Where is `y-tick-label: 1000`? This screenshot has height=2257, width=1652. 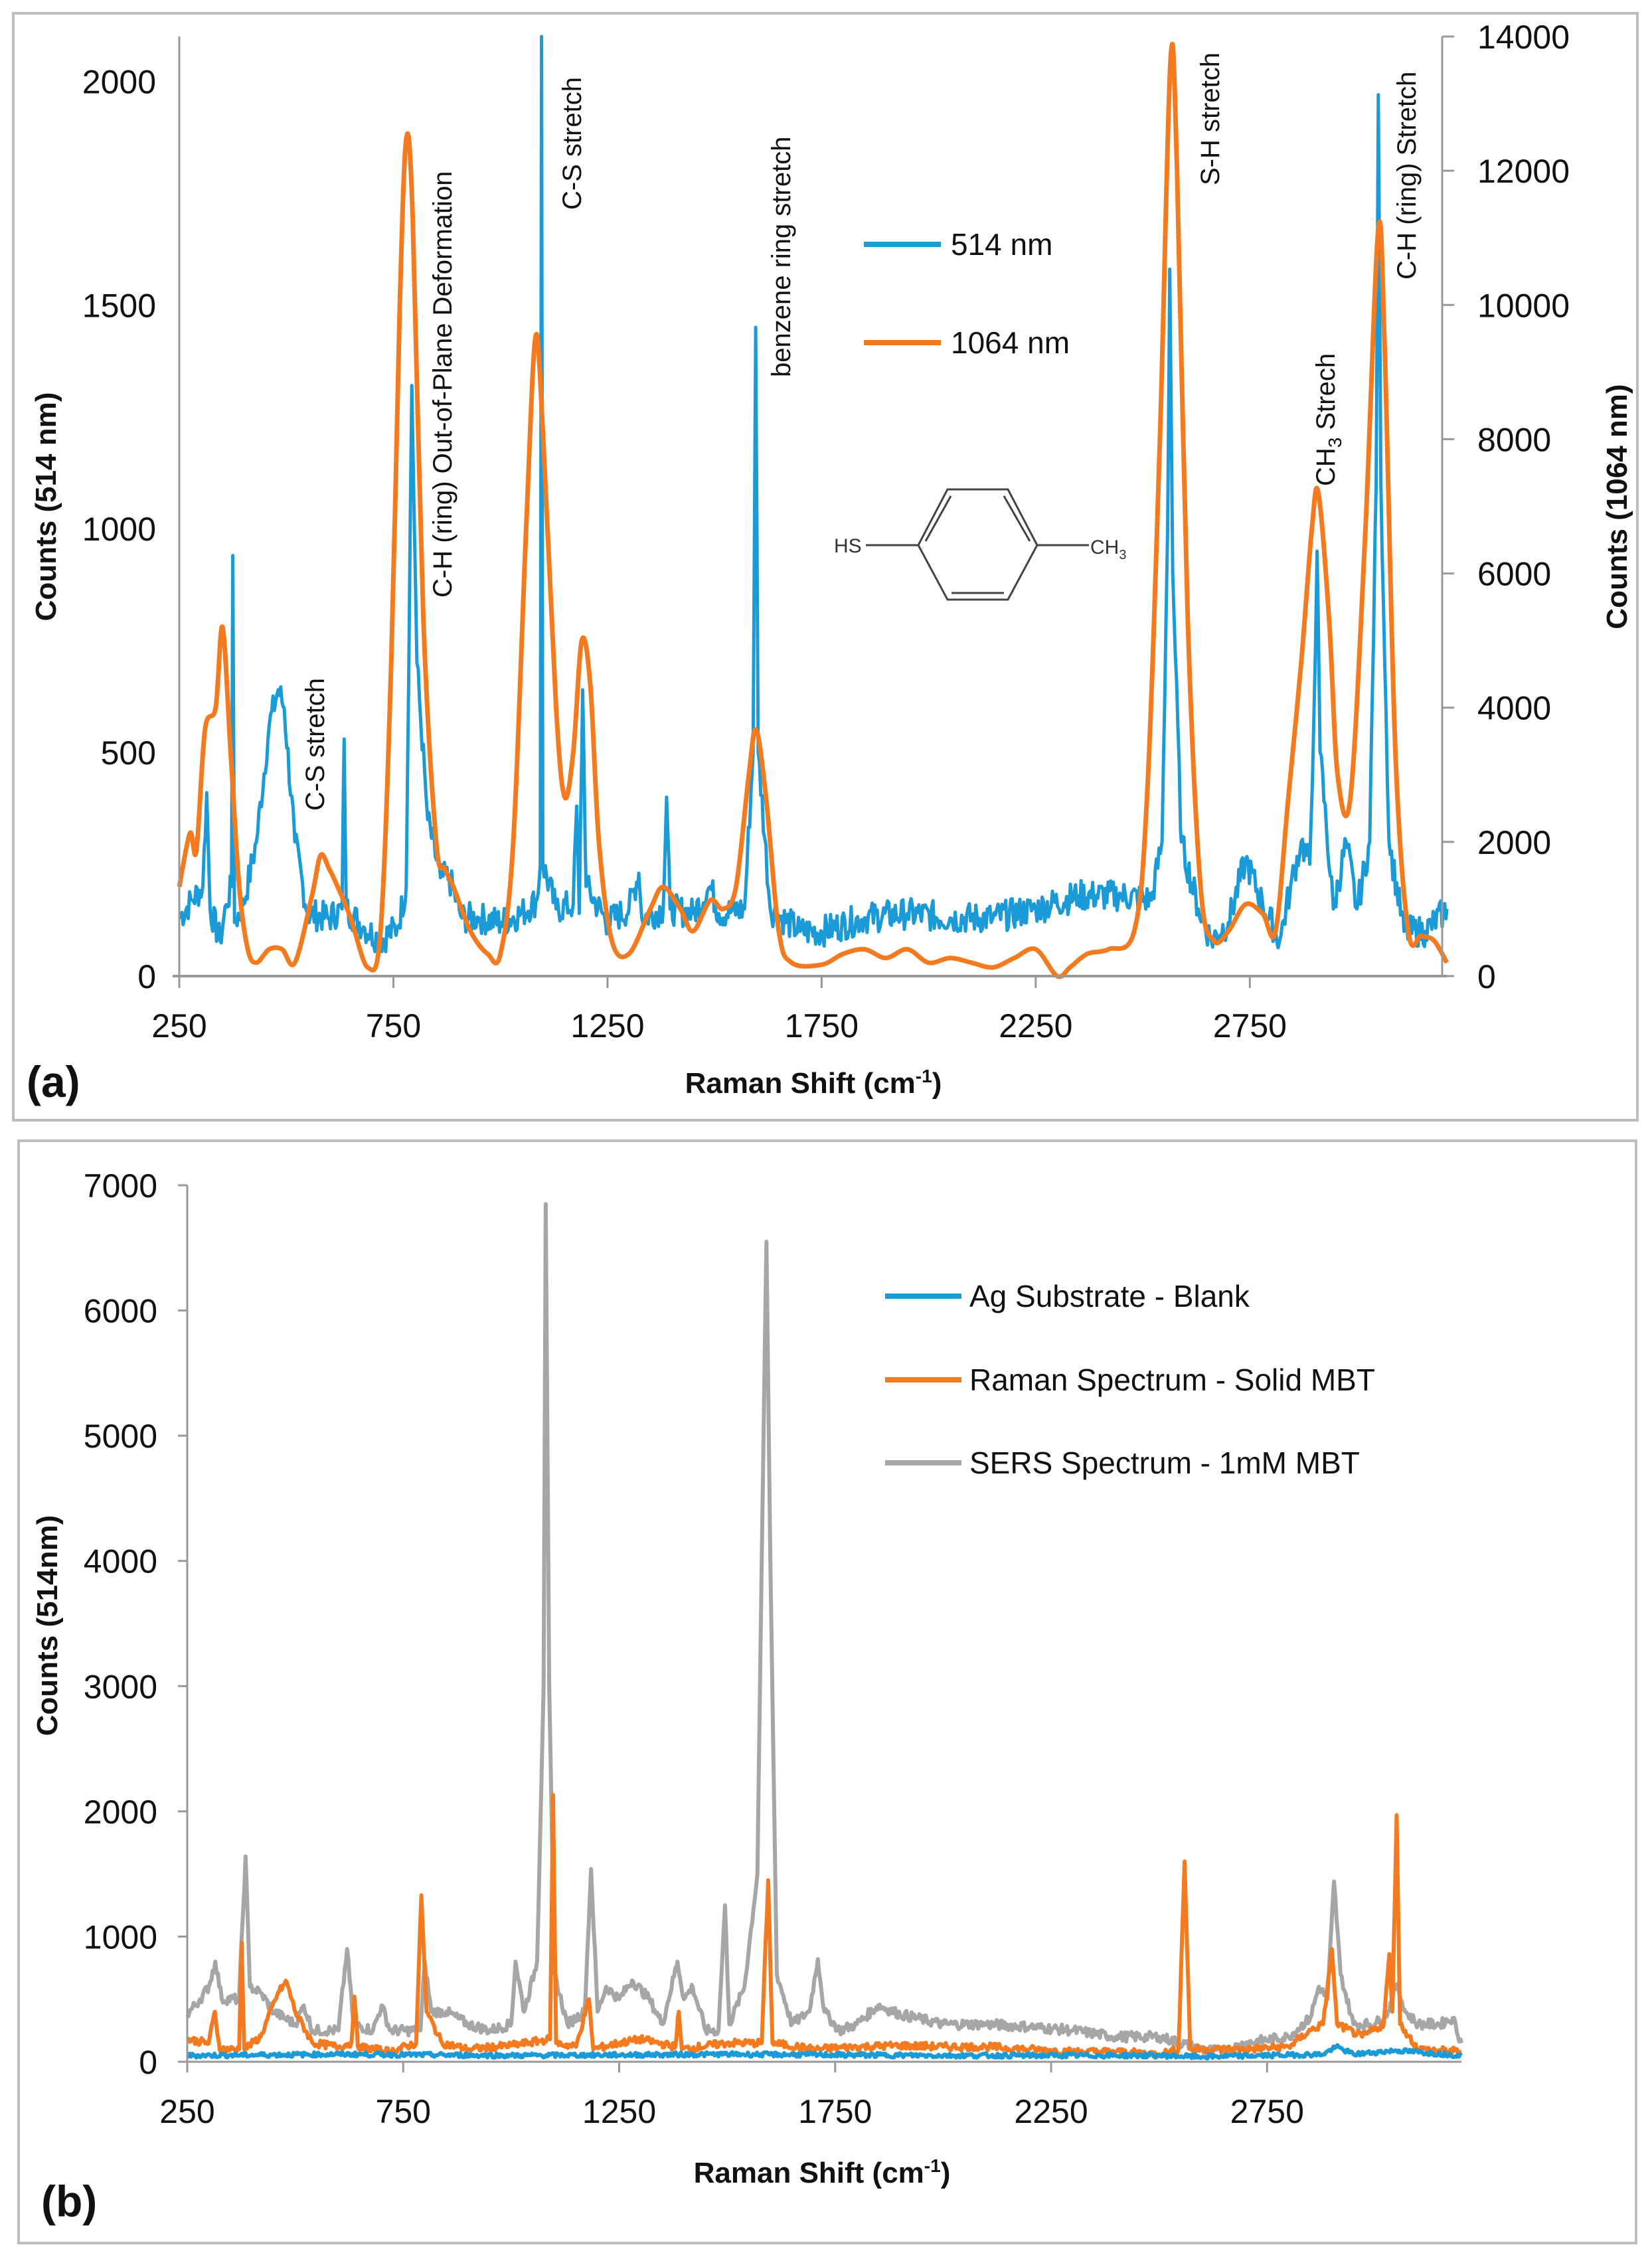 y-tick-label: 1000 is located at coordinates (120, 1937).